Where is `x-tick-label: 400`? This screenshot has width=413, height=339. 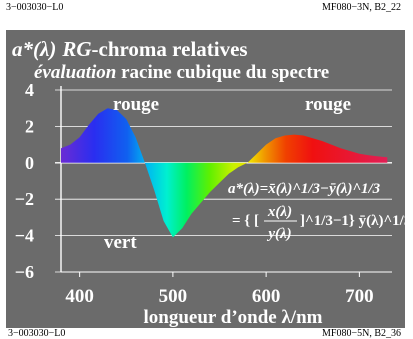 x-tick-label: 400 is located at coordinates (79, 296).